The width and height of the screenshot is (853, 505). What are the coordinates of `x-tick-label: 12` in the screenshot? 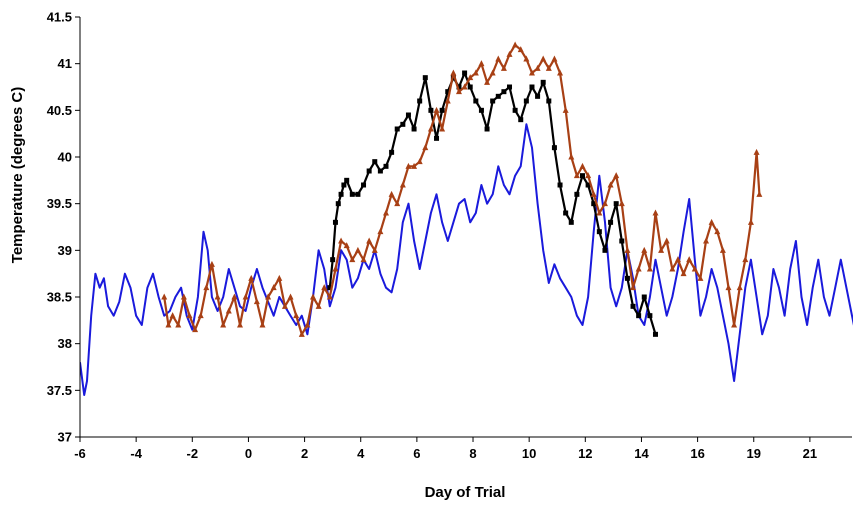 It's located at (585, 453).